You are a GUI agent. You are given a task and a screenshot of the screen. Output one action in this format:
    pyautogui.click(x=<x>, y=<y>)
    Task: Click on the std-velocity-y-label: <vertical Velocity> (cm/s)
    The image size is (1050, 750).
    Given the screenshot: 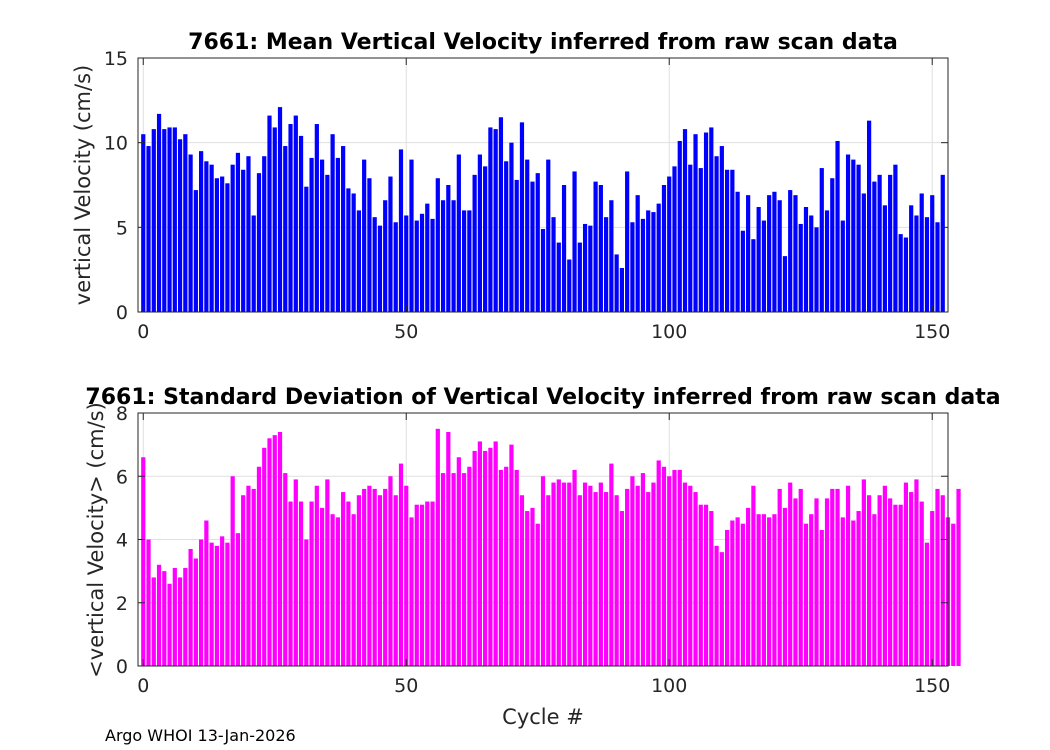 What is the action you would take?
    pyautogui.click(x=96, y=540)
    